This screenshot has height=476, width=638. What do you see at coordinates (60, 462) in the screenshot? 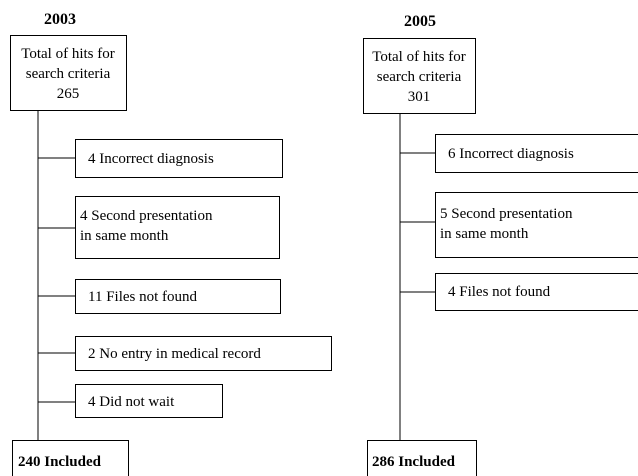
I see `included-text: 240 Included` at bounding box center [60, 462].